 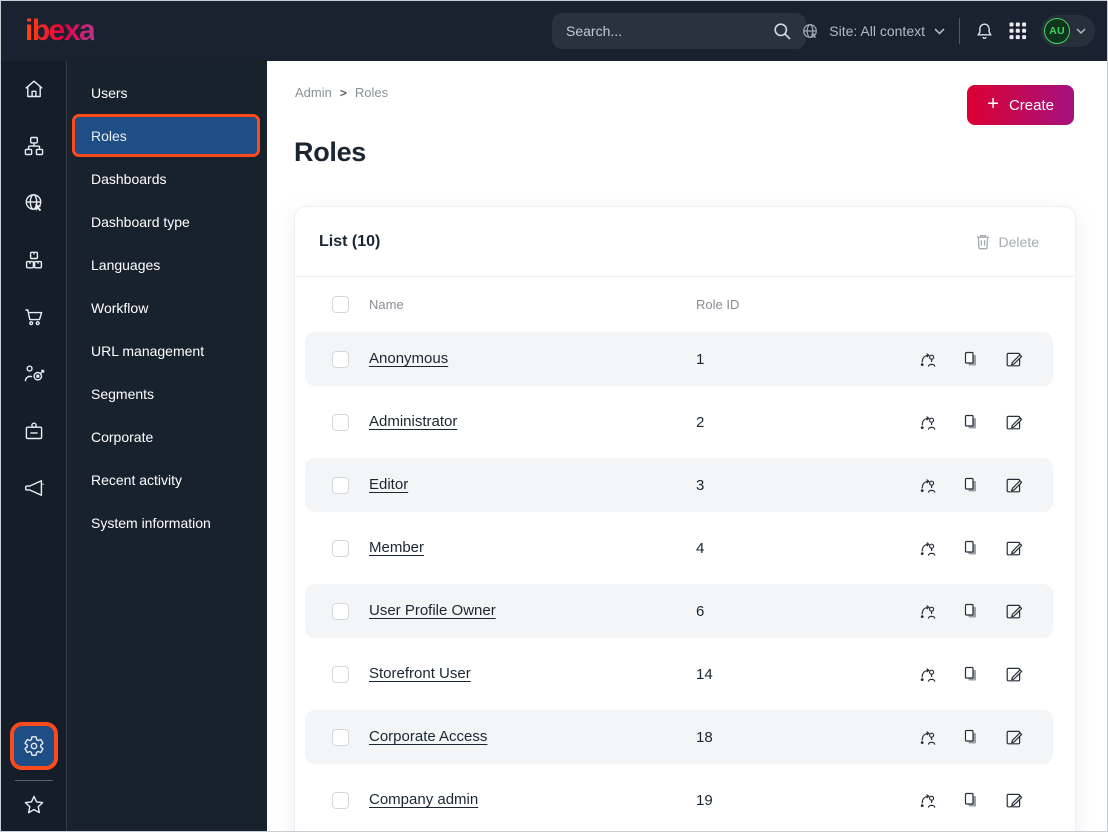 What do you see at coordinates (1020, 105) in the screenshot?
I see `create-button: + Create` at bounding box center [1020, 105].